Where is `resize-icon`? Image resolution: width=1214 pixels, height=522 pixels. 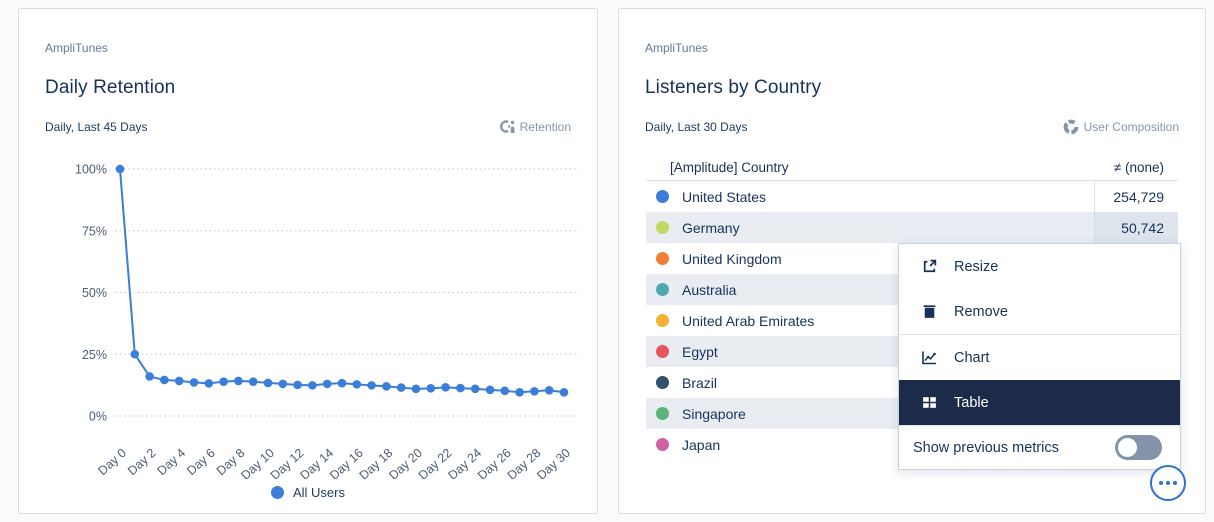 resize-icon is located at coordinates (929, 266).